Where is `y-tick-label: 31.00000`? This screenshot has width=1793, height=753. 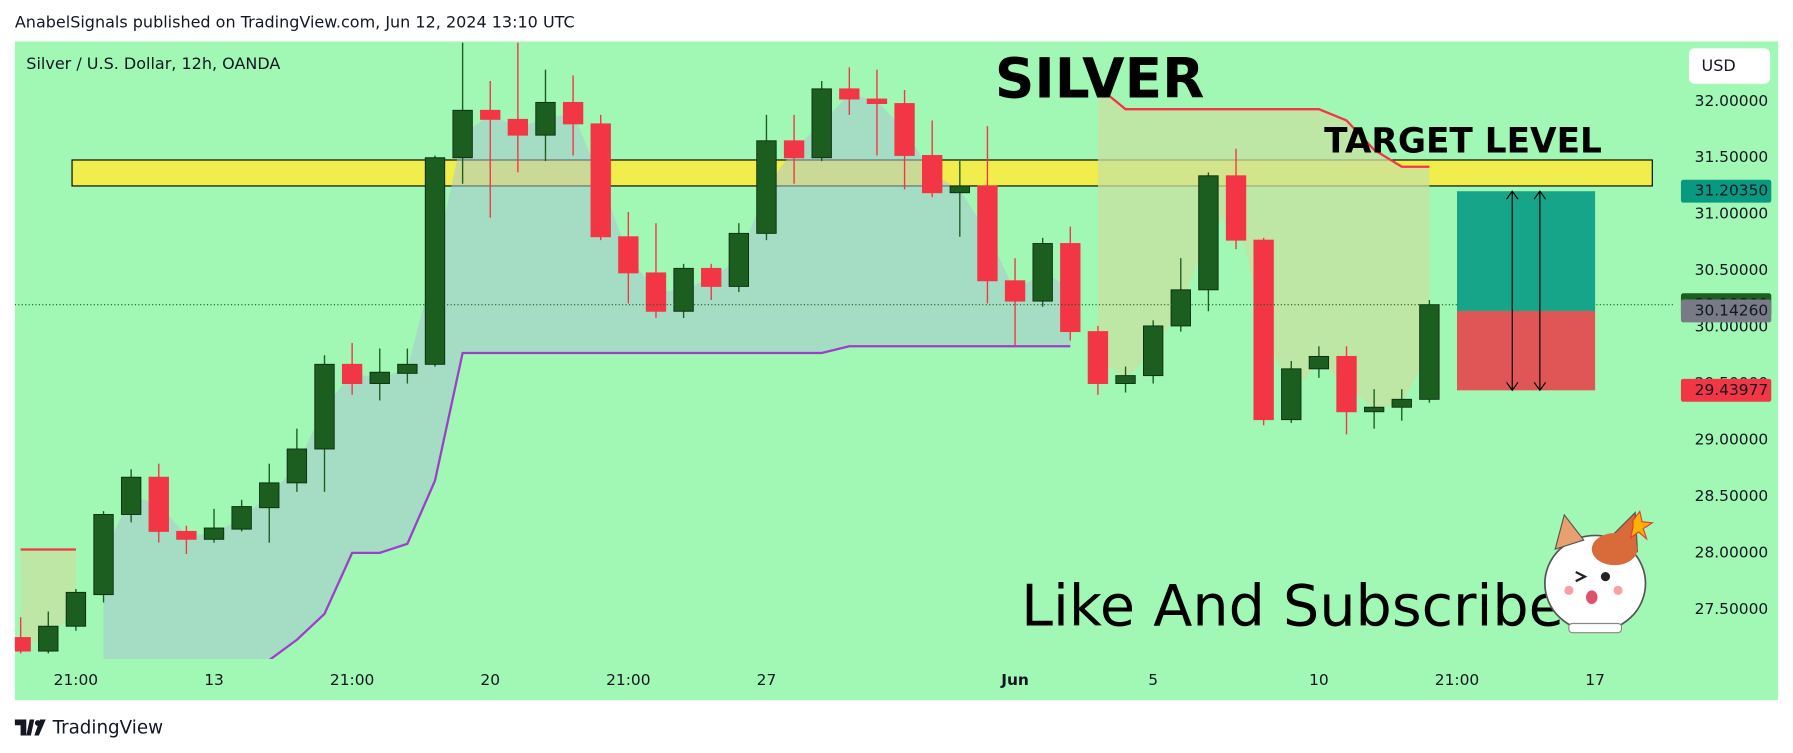 y-tick-label: 31.00000 is located at coordinates (1732, 214).